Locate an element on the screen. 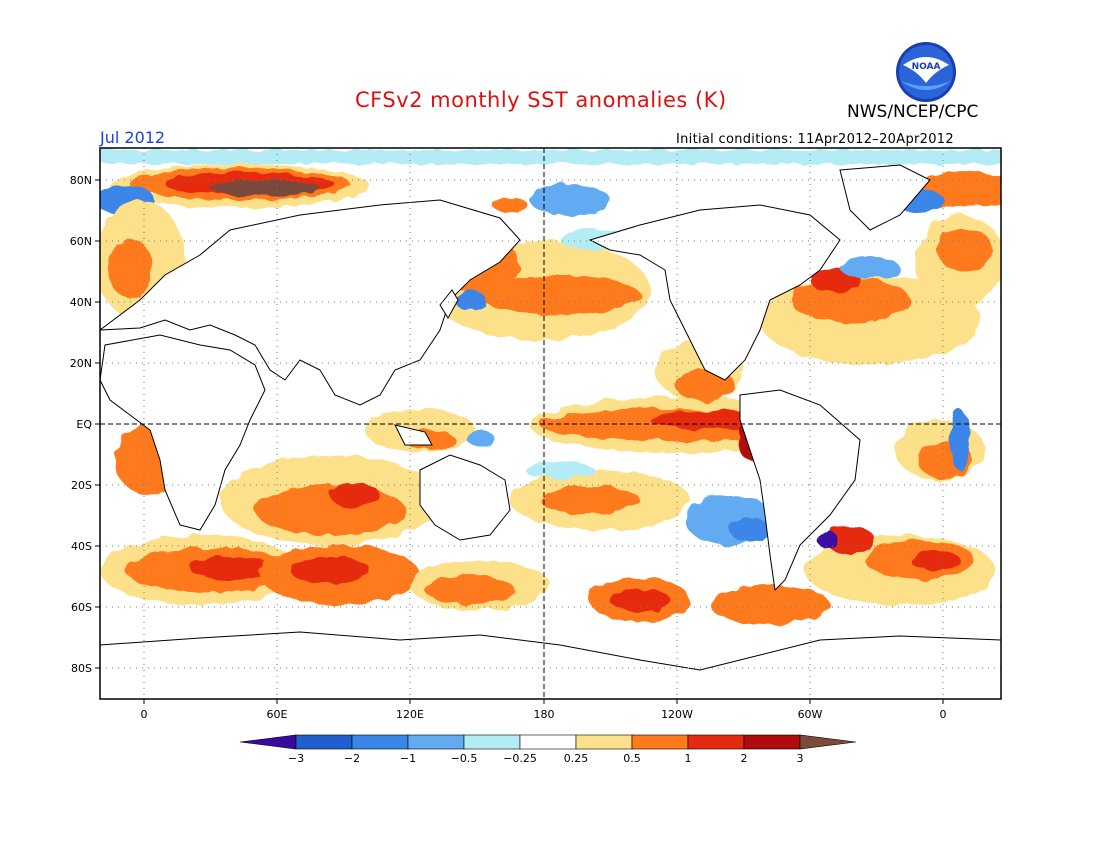  lat-label-40n: 40N is located at coordinates (81, 302).